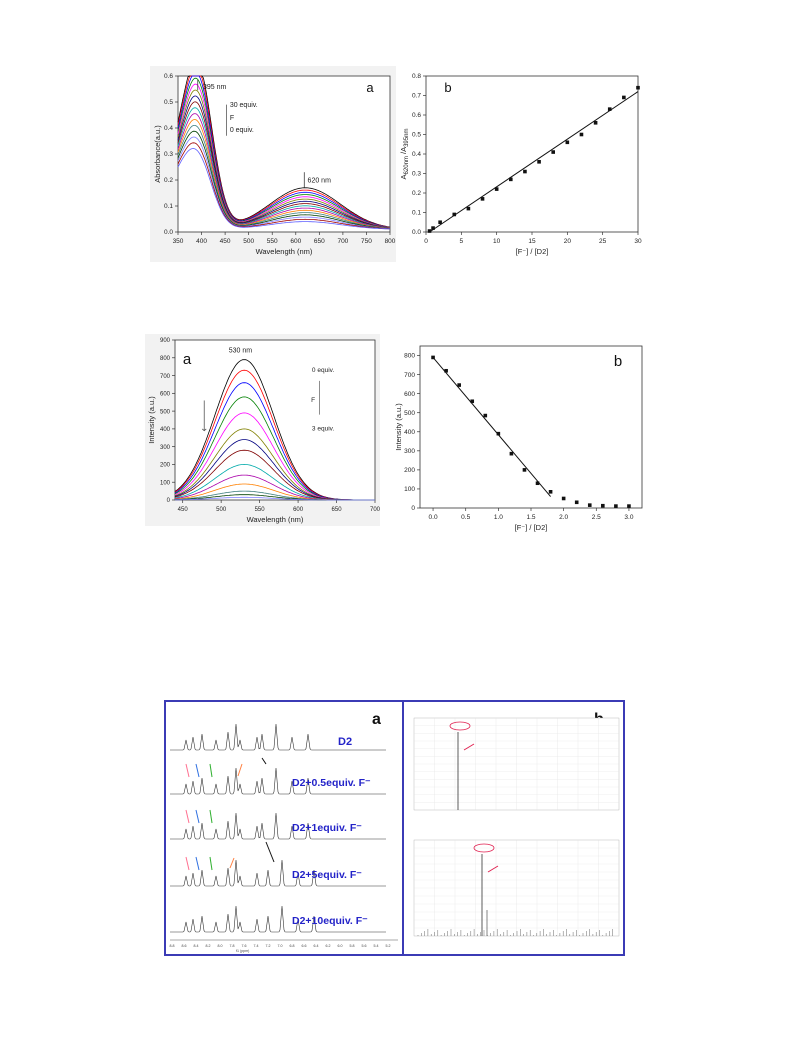  What do you see at coordinates (221, 510) in the screenshot?
I see `x-tick-label: 500` at bounding box center [221, 510].